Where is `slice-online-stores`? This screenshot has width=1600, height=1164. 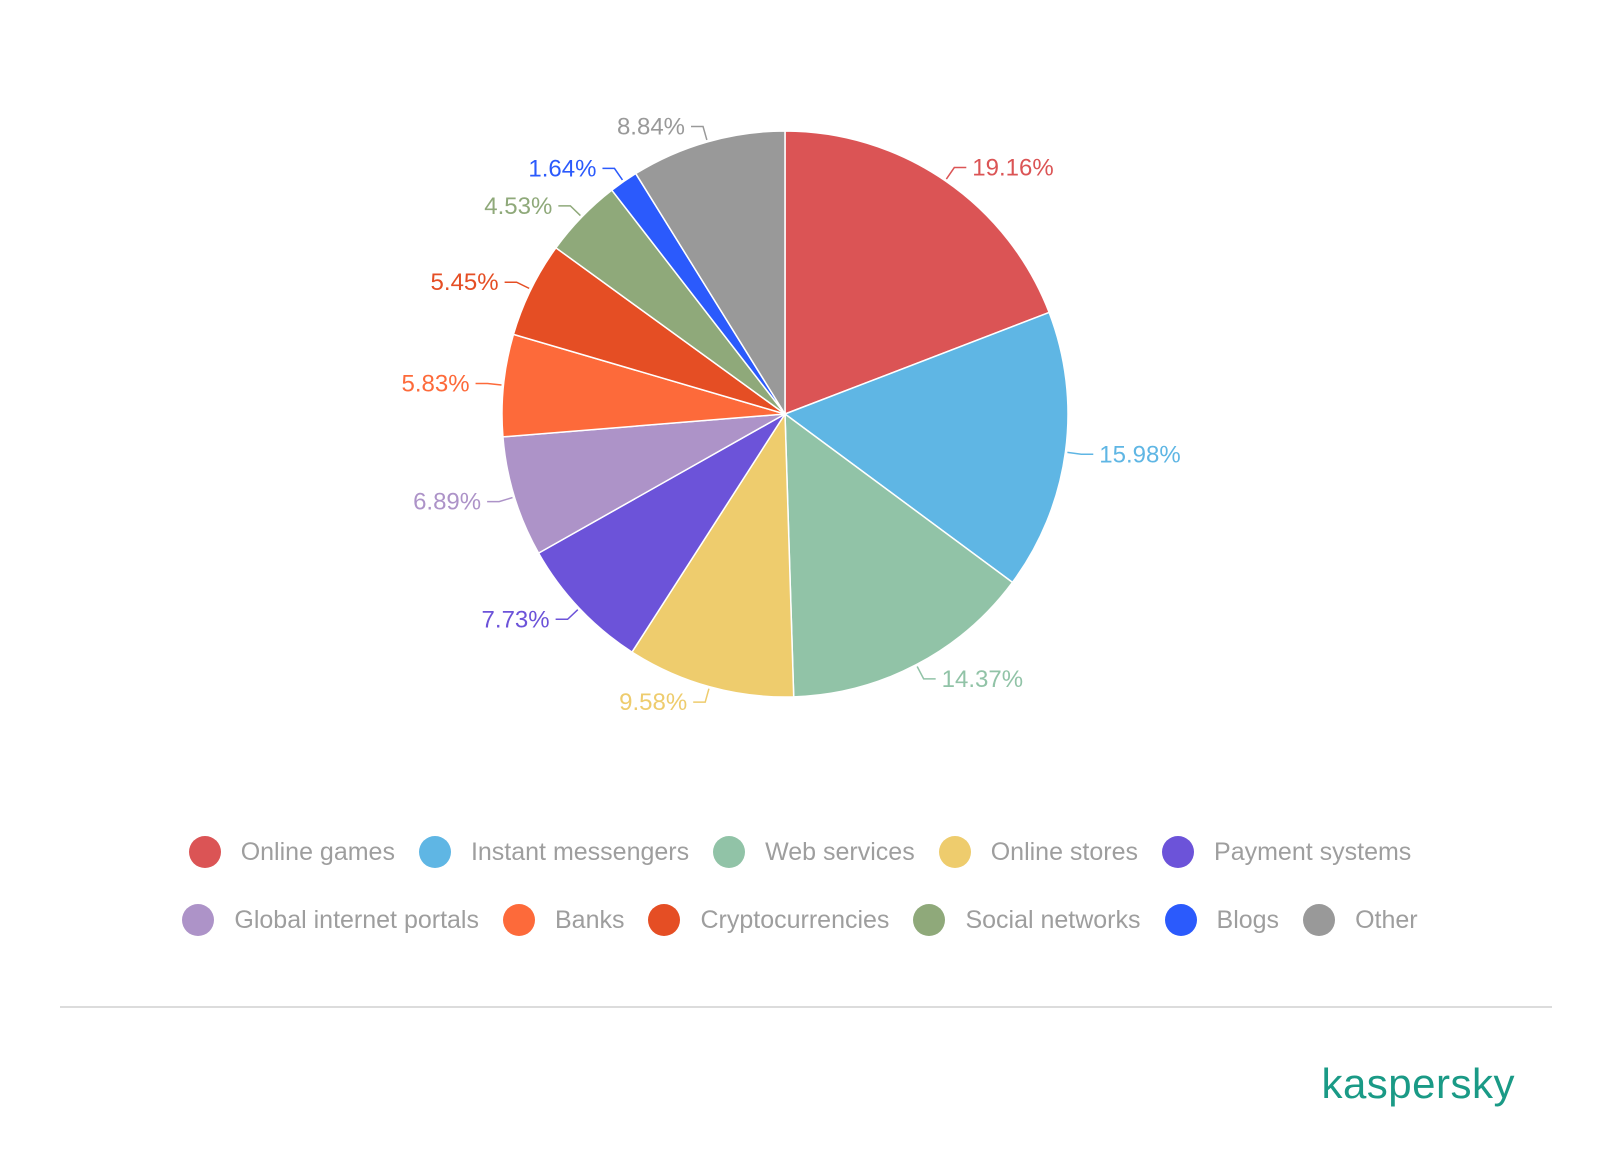
slice-online-stores is located at coordinates (712, 554).